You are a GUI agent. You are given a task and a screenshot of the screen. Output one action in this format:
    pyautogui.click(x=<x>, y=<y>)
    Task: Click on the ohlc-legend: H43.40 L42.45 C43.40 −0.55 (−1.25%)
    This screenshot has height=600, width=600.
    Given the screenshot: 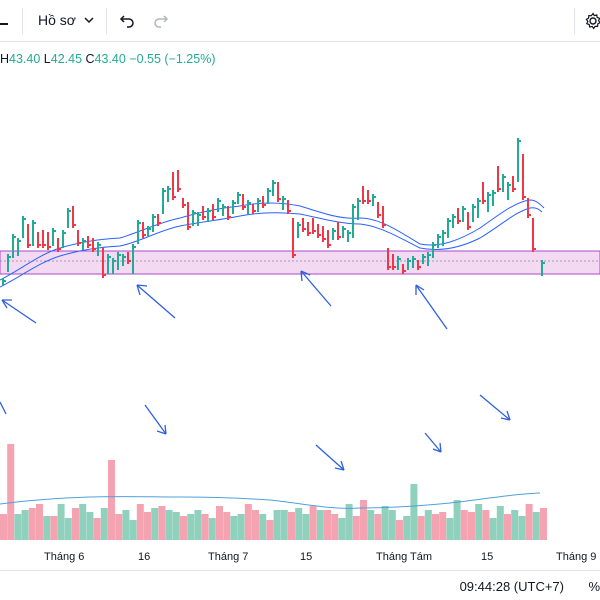 What is the action you would take?
    pyautogui.click(x=107, y=59)
    